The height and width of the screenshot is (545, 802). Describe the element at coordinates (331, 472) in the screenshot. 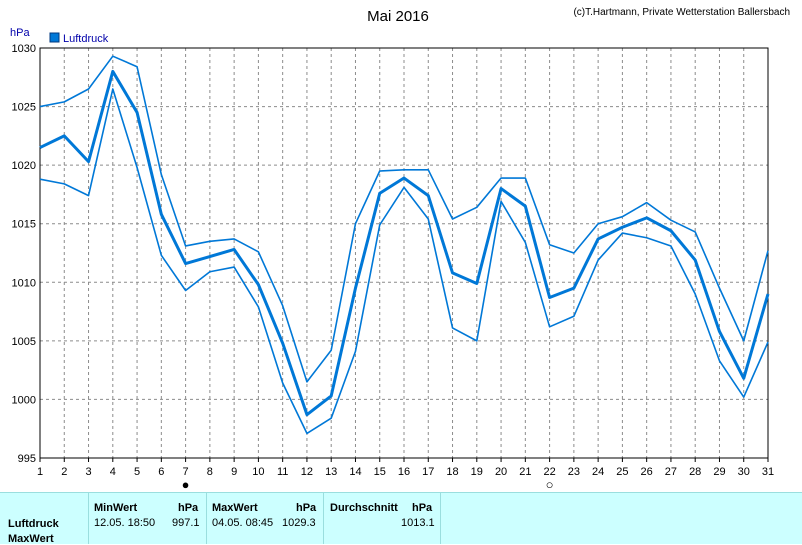

I see `x-tick-label: 13` at that location.